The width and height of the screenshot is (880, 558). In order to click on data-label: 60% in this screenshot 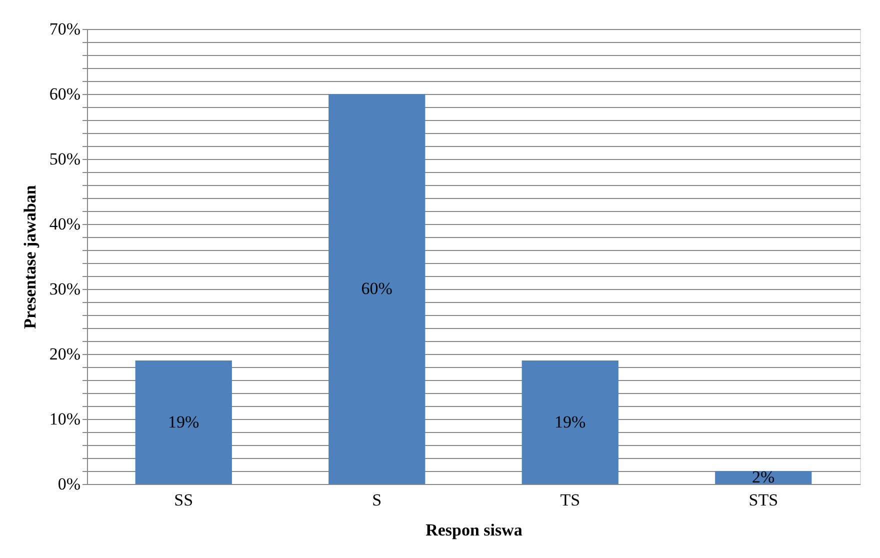, I will do `click(376, 288)`.